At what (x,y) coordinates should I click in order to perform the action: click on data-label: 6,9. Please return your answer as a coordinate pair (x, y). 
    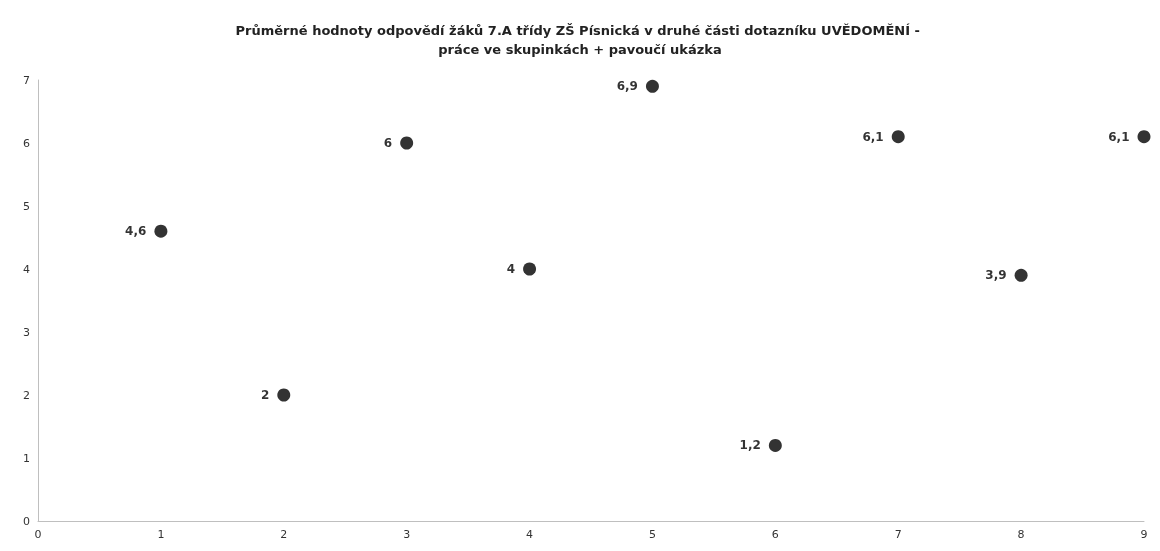
    Looking at the image, I should click on (627, 86).